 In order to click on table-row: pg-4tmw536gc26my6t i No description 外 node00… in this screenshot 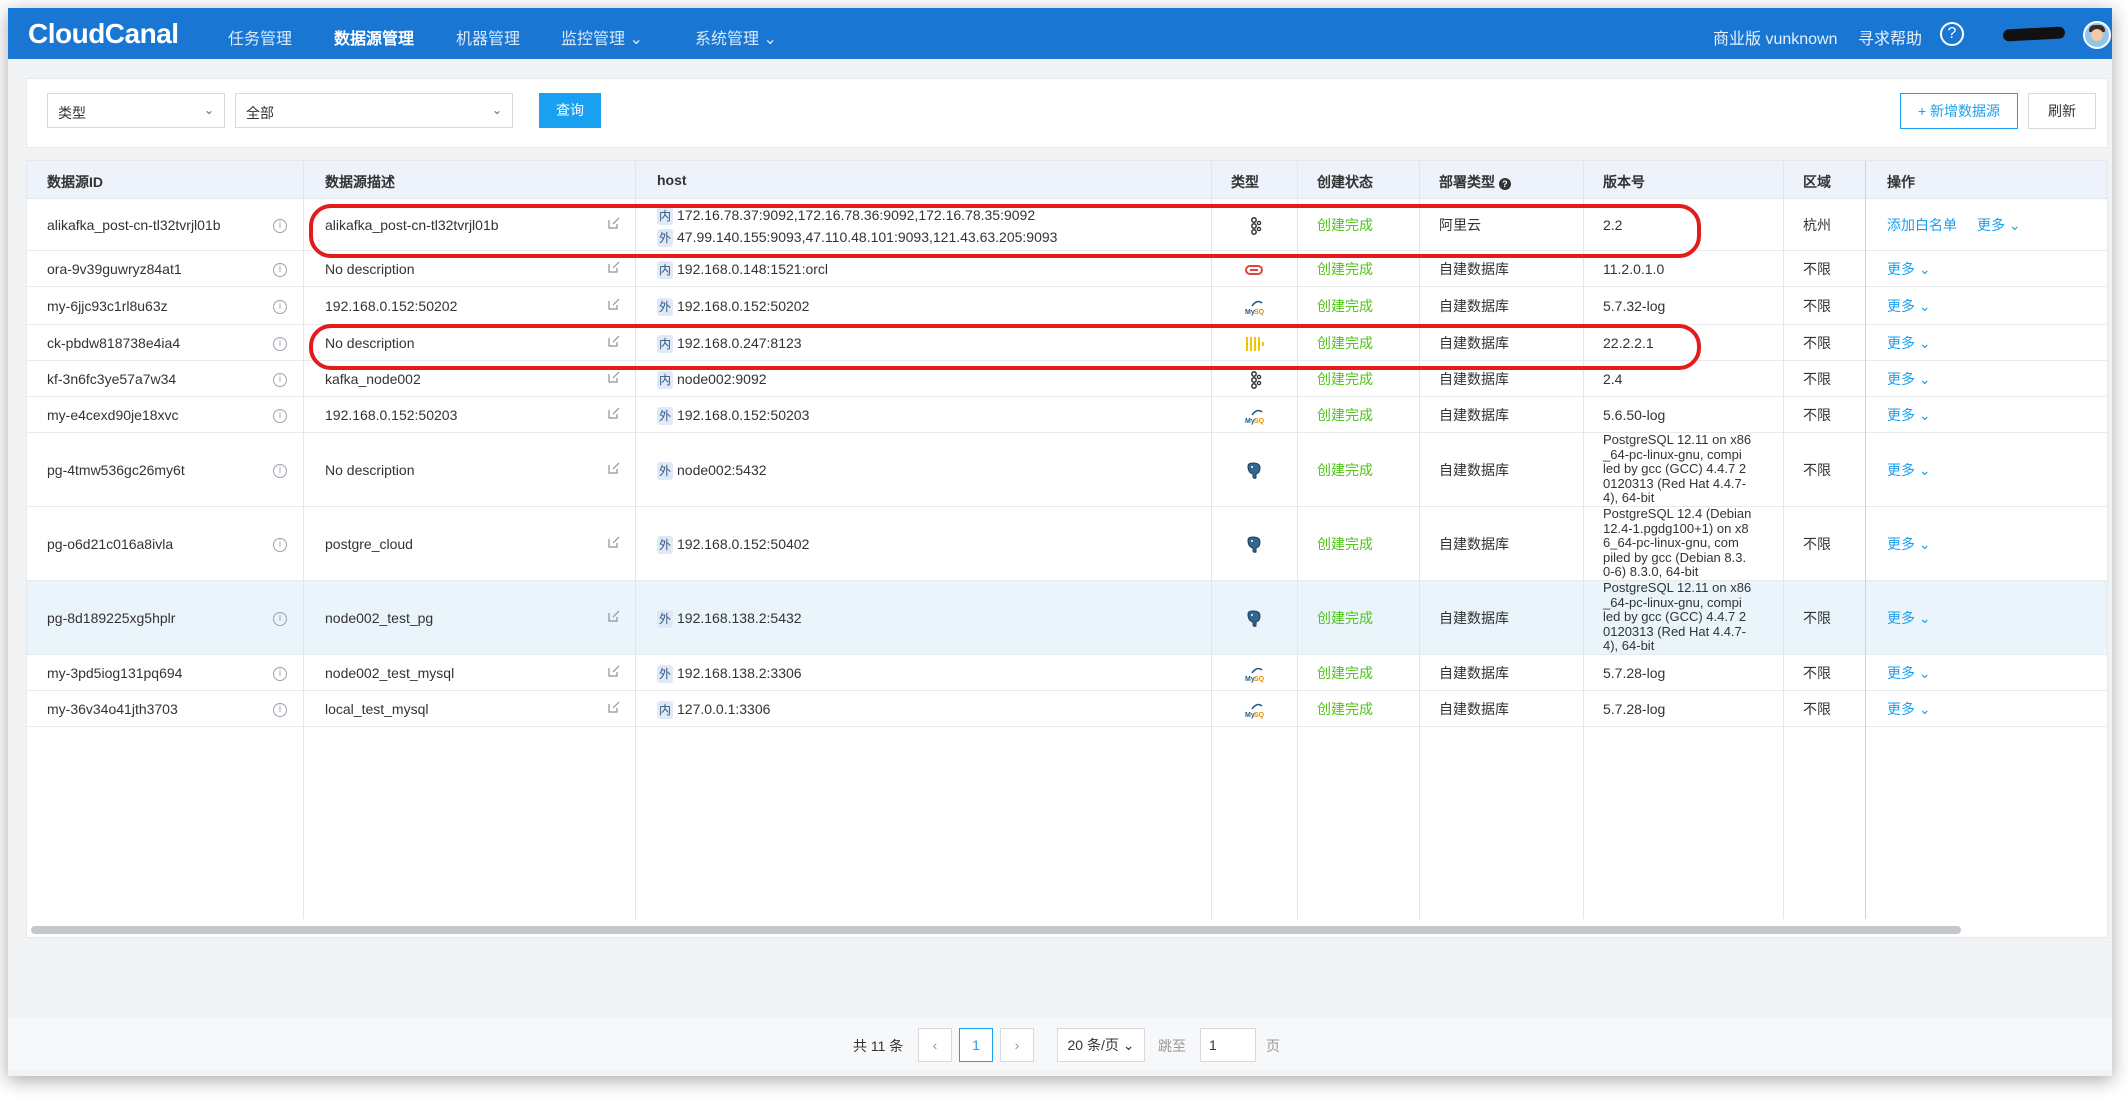, I will do `click(1067, 469)`.